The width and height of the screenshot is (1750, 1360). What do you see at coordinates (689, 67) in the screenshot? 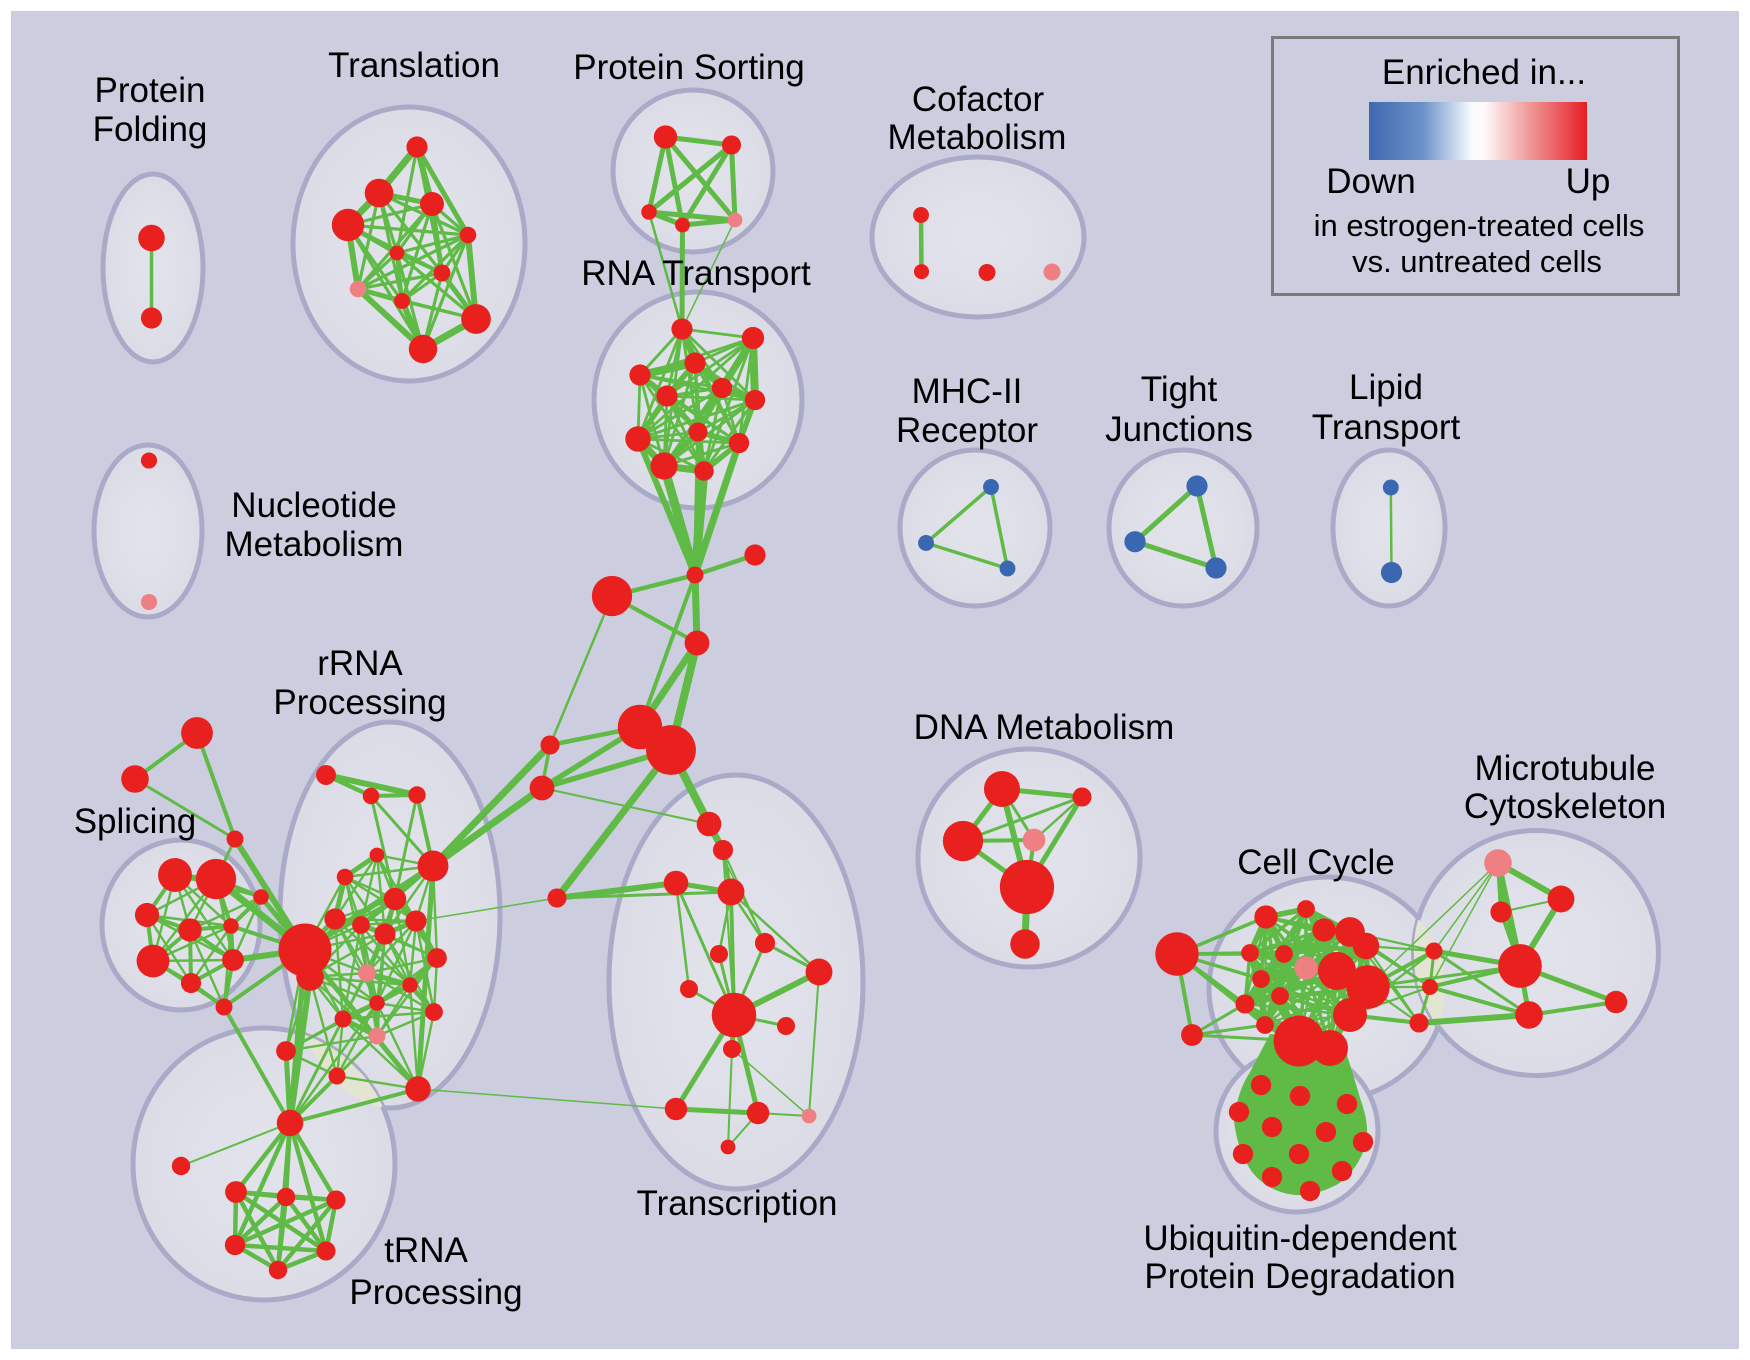
I see `svg-text: Protein Sorting` at bounding box center [689, 67].